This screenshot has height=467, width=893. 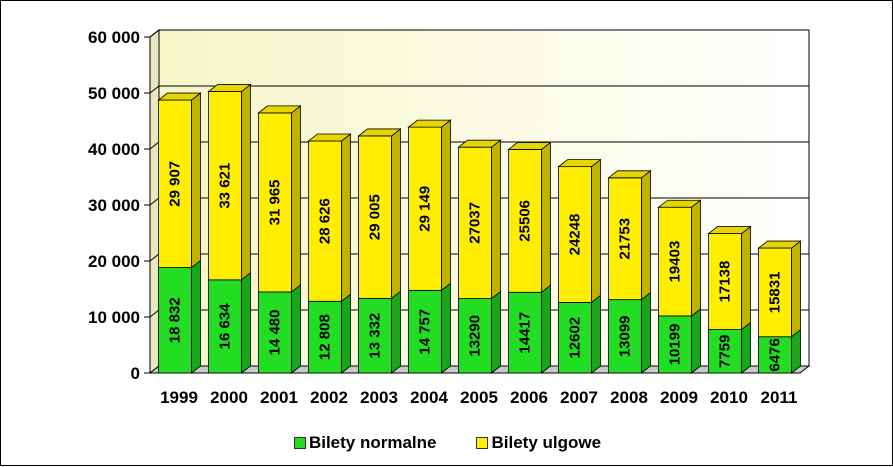 I want to click on bar-value-label: 31 965, so click(x=275, y=202).